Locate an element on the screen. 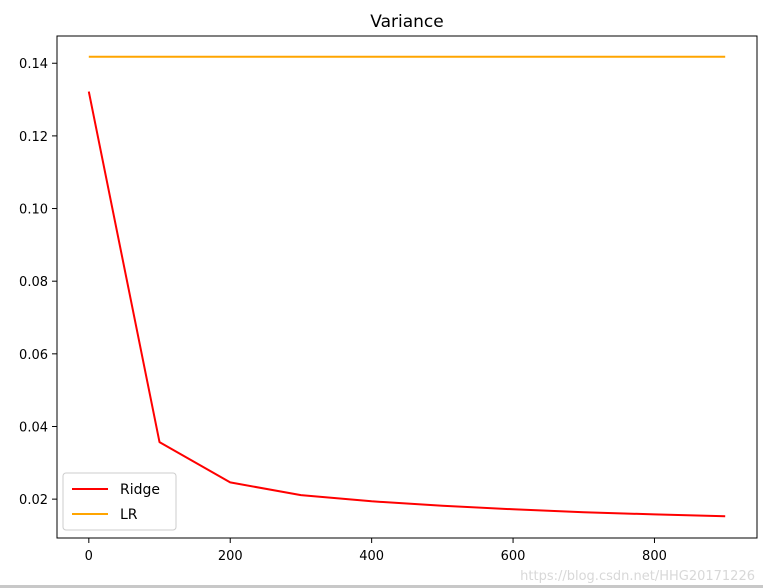  legend-label-lr: LR is located at coordinates (129, 515).